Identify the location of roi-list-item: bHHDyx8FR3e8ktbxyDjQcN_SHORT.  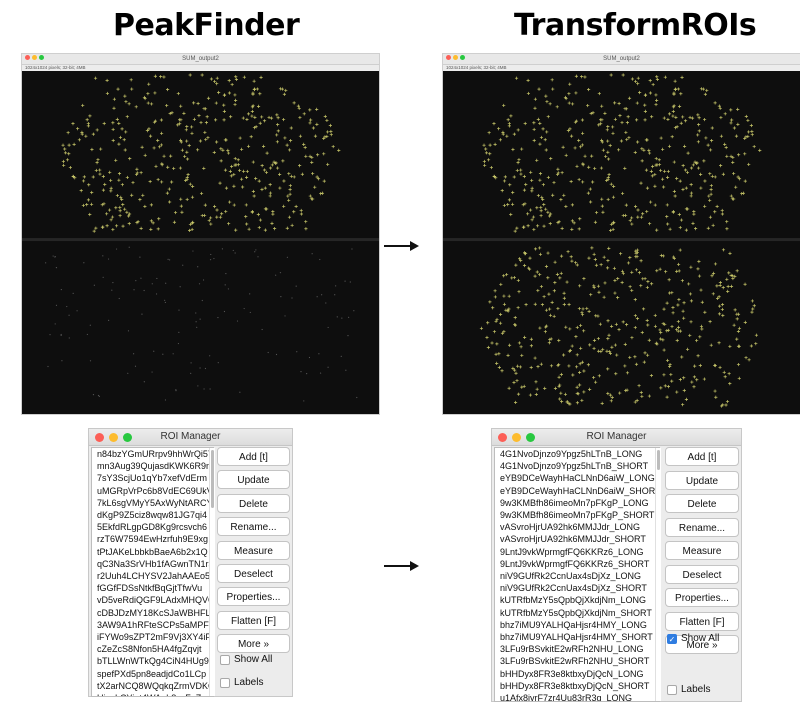
(575, 685).